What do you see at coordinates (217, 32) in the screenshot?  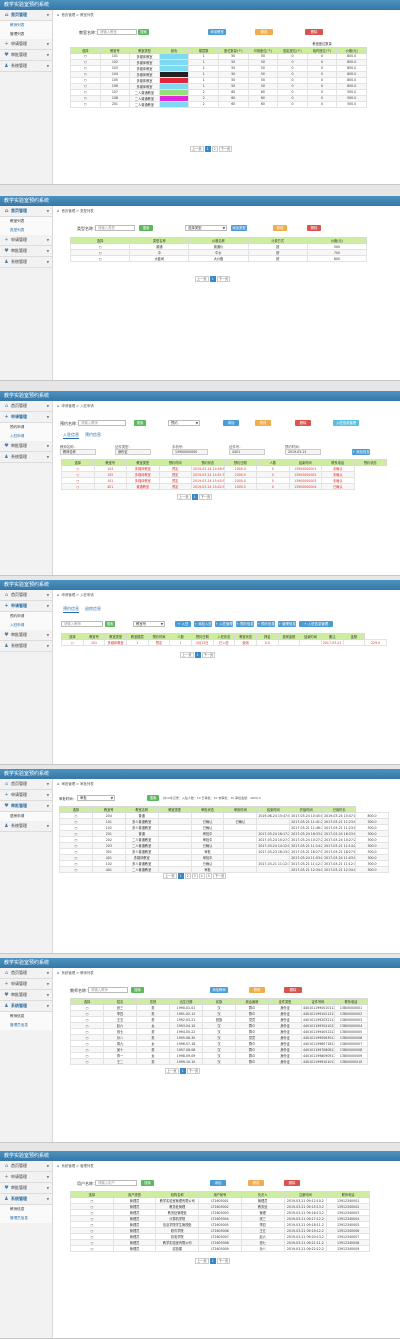 I see `add-room-button: 添加教室` at bounding box center [217, 32].